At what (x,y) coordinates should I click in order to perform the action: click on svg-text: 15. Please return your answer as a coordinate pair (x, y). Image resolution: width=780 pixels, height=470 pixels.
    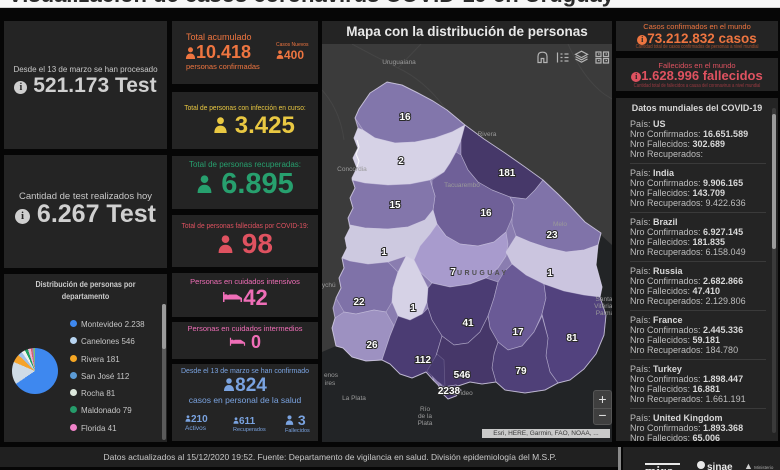
    Looking at the image, I should click on (395, 205).